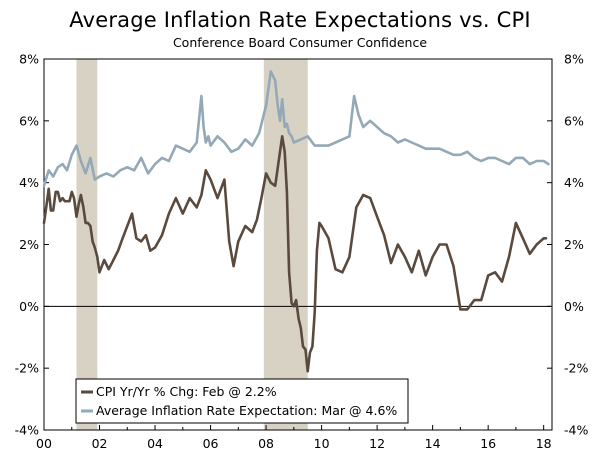  What do you see at coordinates (27, 368) in the screenshot?
I see `y-tick-label-left: -2%` at bounding box center [27, 368].